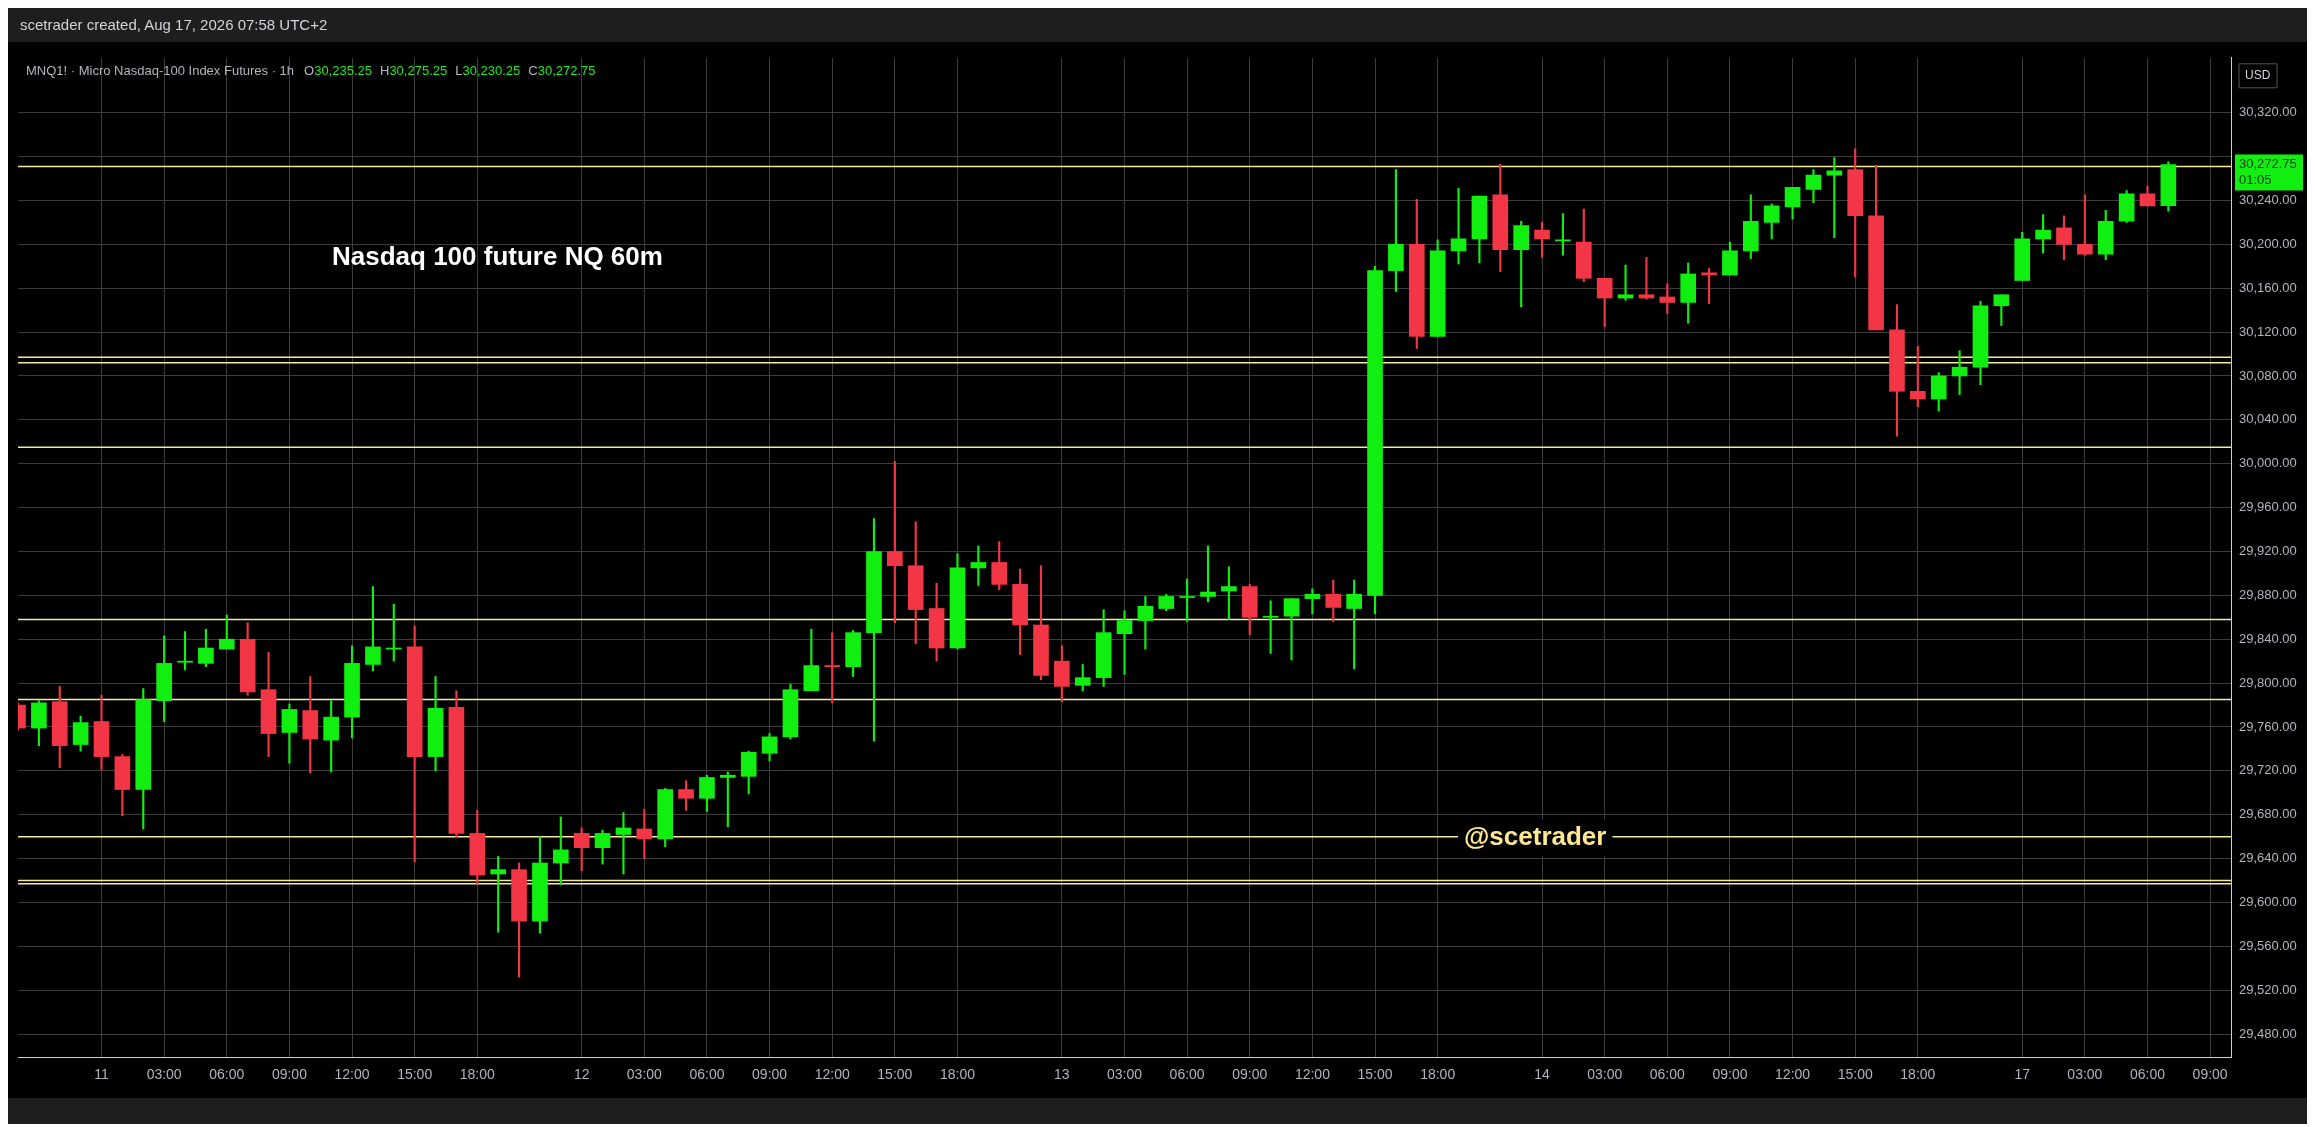  I want to click on text: USD, so click(2258, 75).